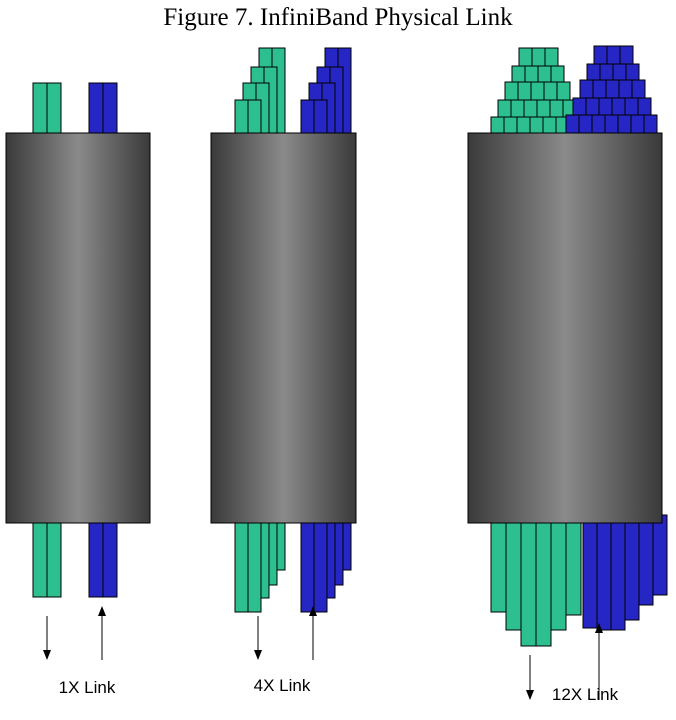  Describe the element at coordinates (47, 638) in the screenshot. I see `link-1-transmit-arrow` at that location.